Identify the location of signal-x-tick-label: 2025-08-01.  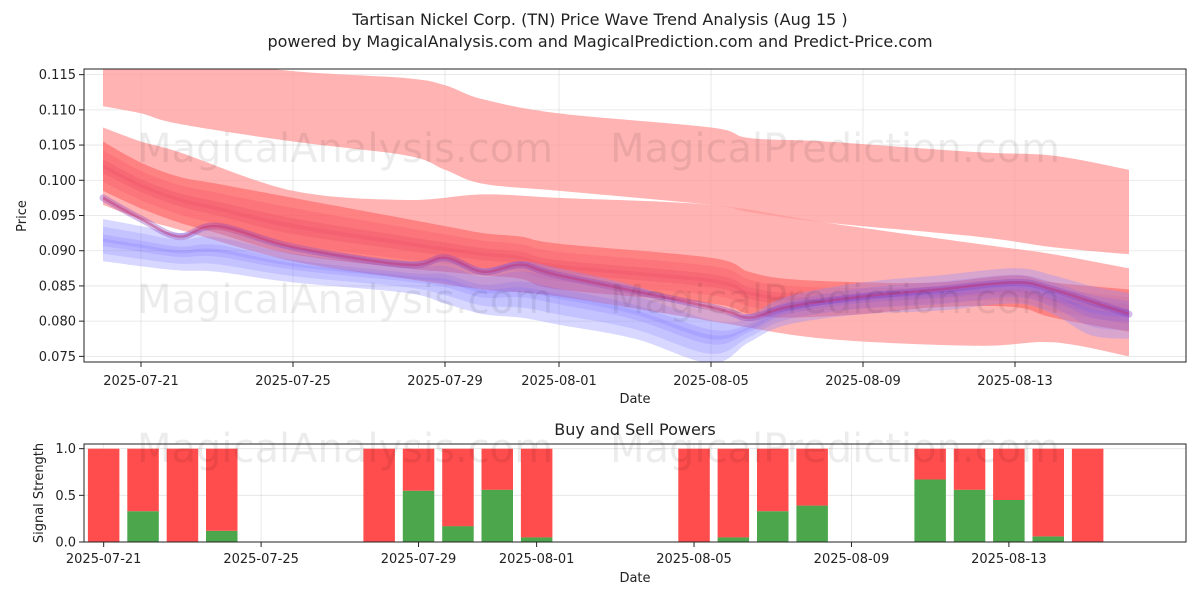
(537, 559).